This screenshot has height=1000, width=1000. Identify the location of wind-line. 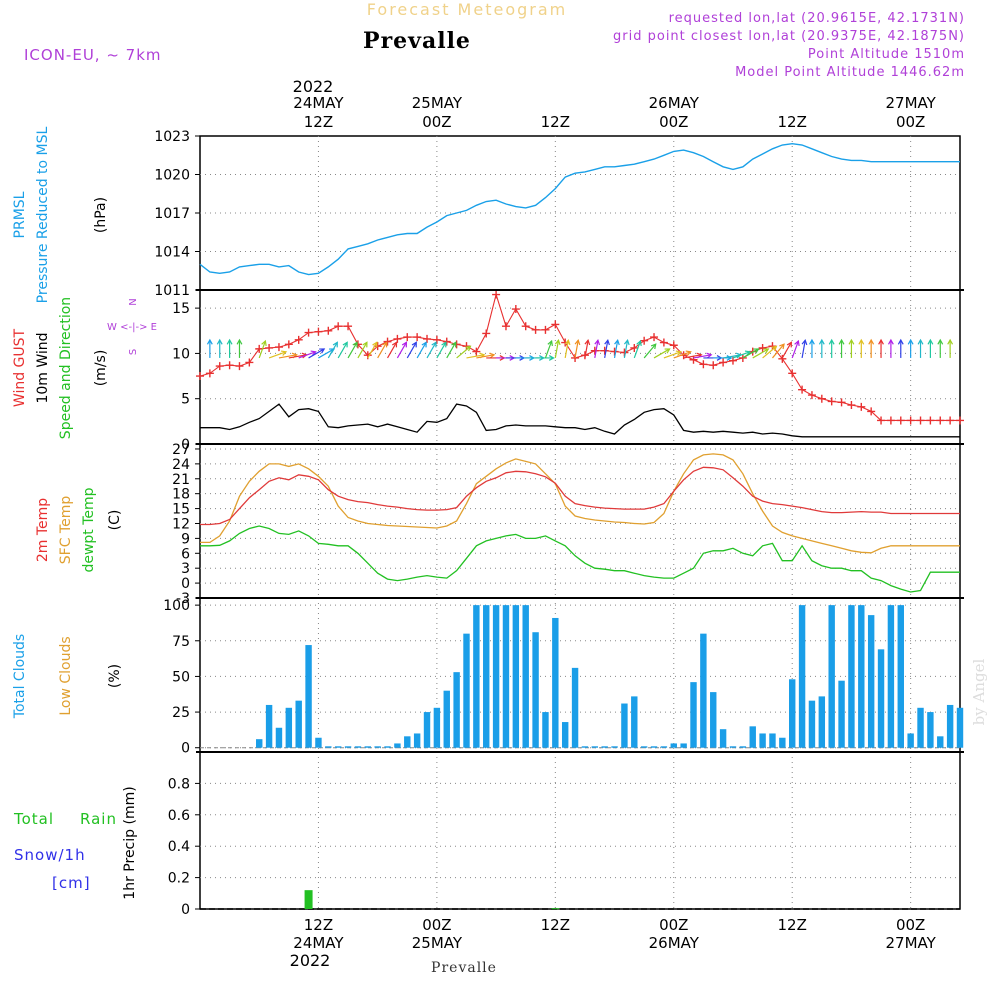
(580, 420).